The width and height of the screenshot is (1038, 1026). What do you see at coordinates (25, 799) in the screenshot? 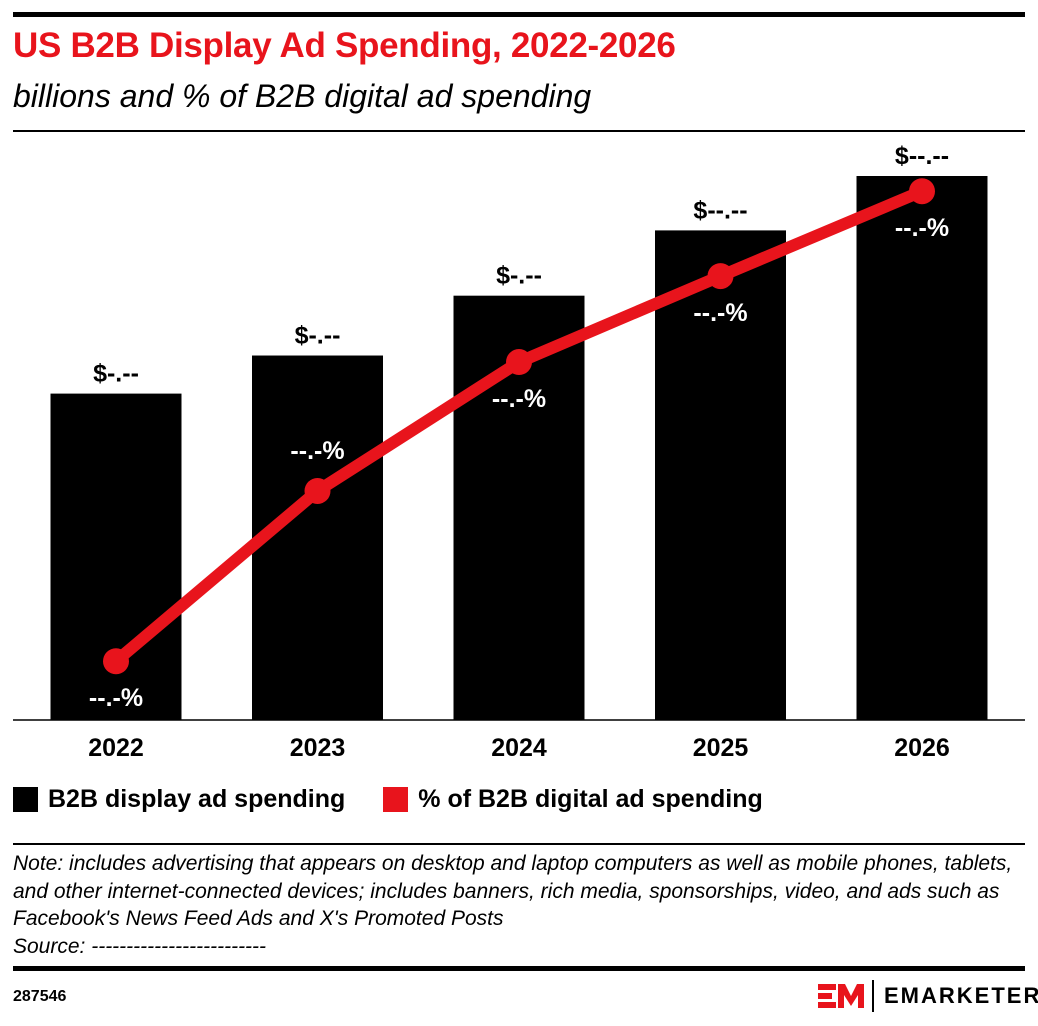
I see `legend-swatch-black` at bounding box center [25, 799].